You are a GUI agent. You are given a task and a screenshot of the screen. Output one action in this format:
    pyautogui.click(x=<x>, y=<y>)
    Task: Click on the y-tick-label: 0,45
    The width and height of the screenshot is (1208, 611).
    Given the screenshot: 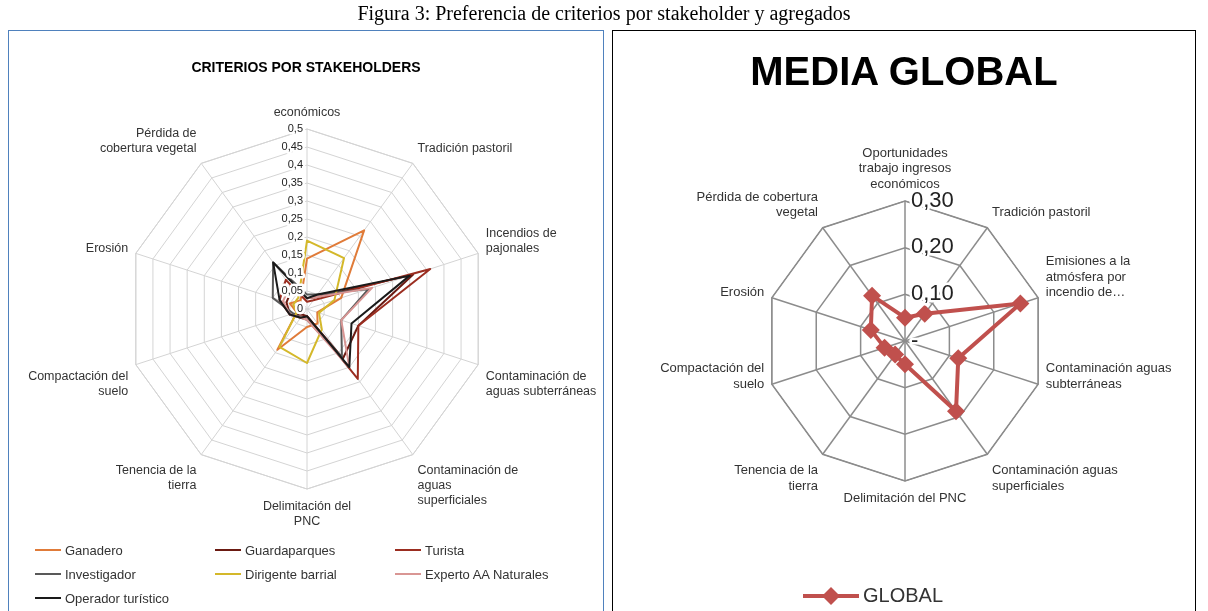 What is the action you would take?
    pyautogui.click(x=292, y=145)
    